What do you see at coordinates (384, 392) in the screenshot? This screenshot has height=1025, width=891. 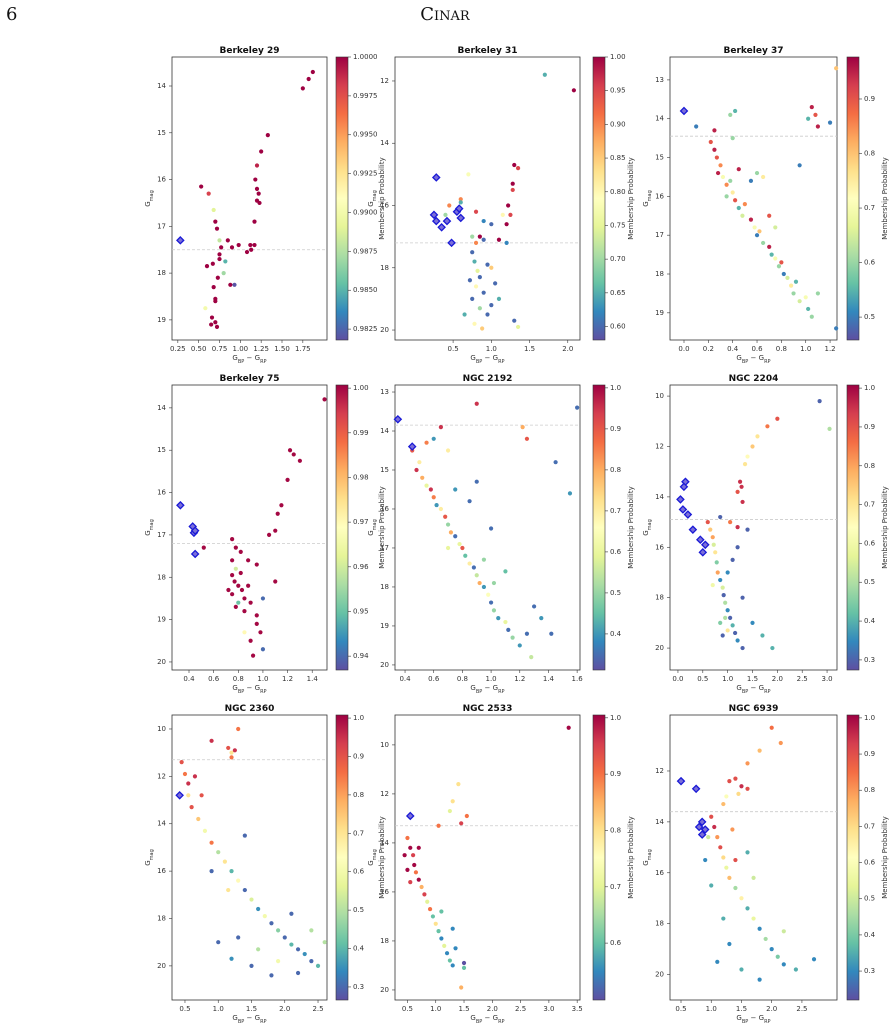 I see `y-tick-label: 13` at bounding box center [384, 392].